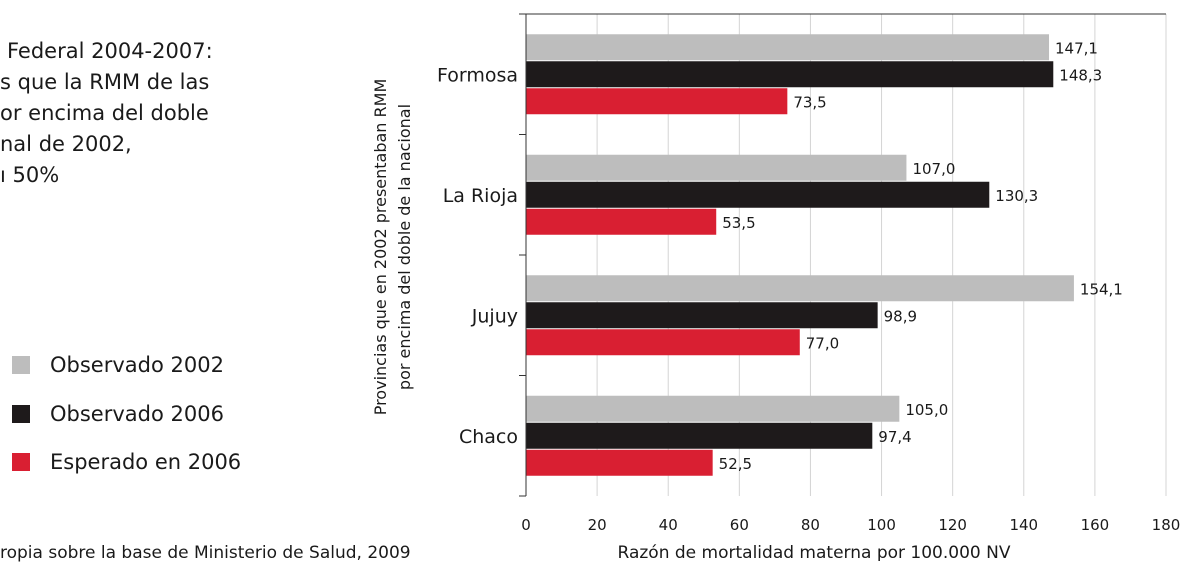 This screenshot has height=565, width=1191. I want to click on chart-title-line: ı 50%, so click(30, 175).